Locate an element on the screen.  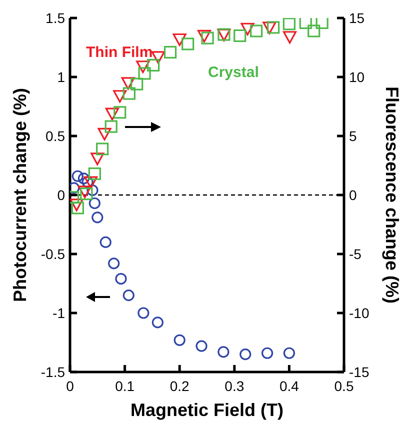
x-tick-label: 0.2 is located at coordinates (180, 386).